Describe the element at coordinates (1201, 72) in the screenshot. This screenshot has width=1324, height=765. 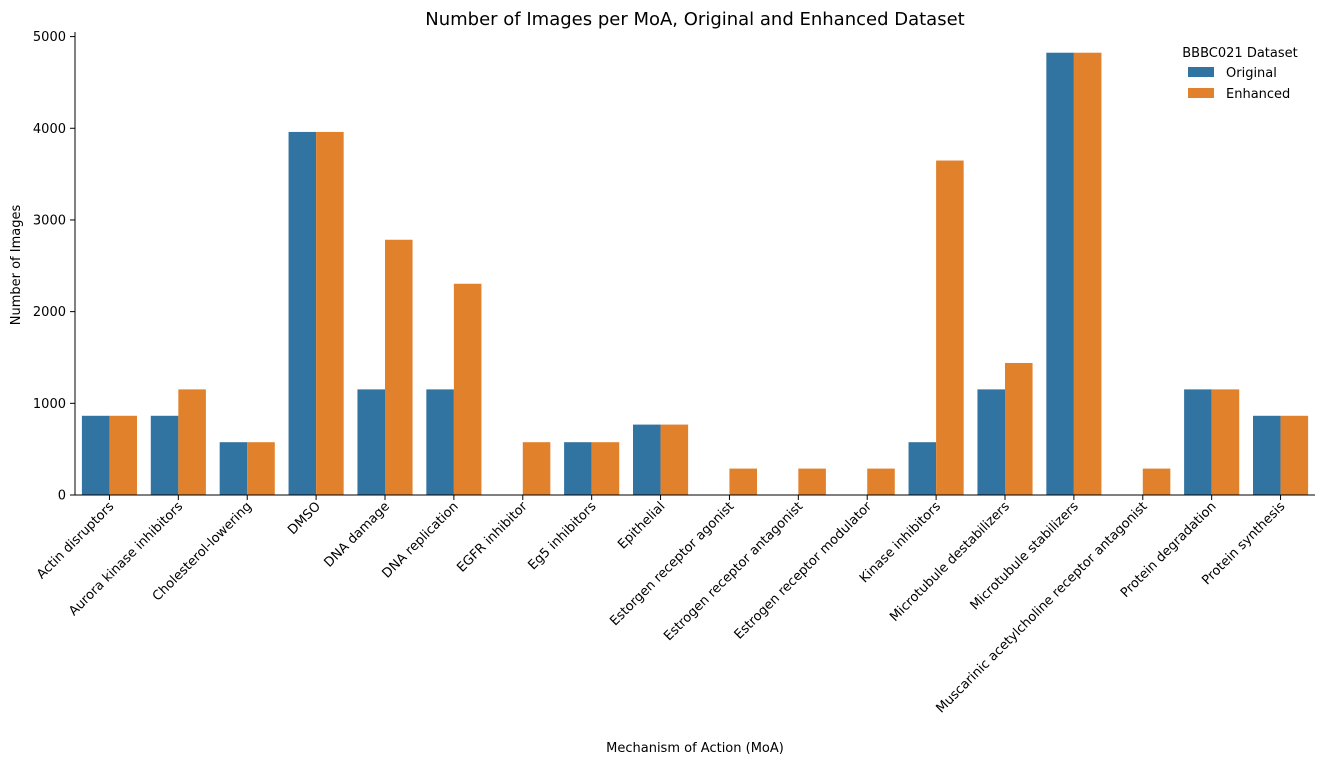
I see `legend-swatch-original` at that location.